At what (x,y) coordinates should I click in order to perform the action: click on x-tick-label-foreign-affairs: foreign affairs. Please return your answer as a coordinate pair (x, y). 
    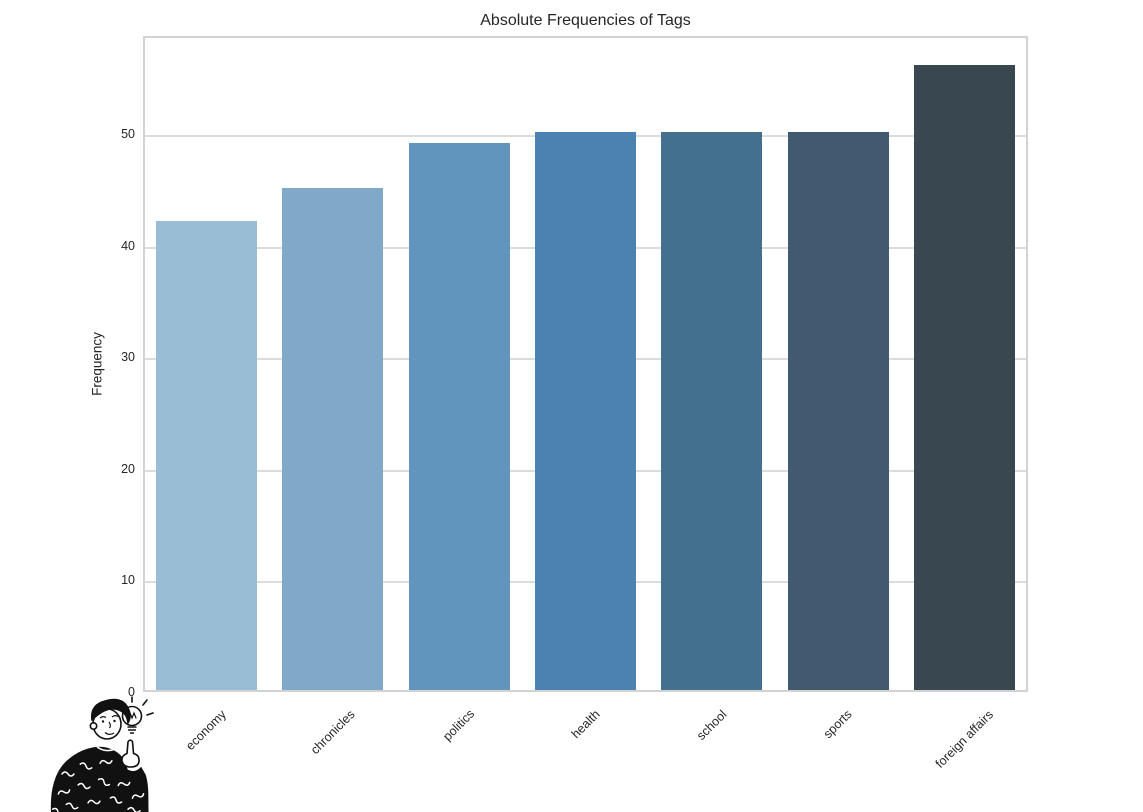
    Looking at the image, I should click on (964, 739).